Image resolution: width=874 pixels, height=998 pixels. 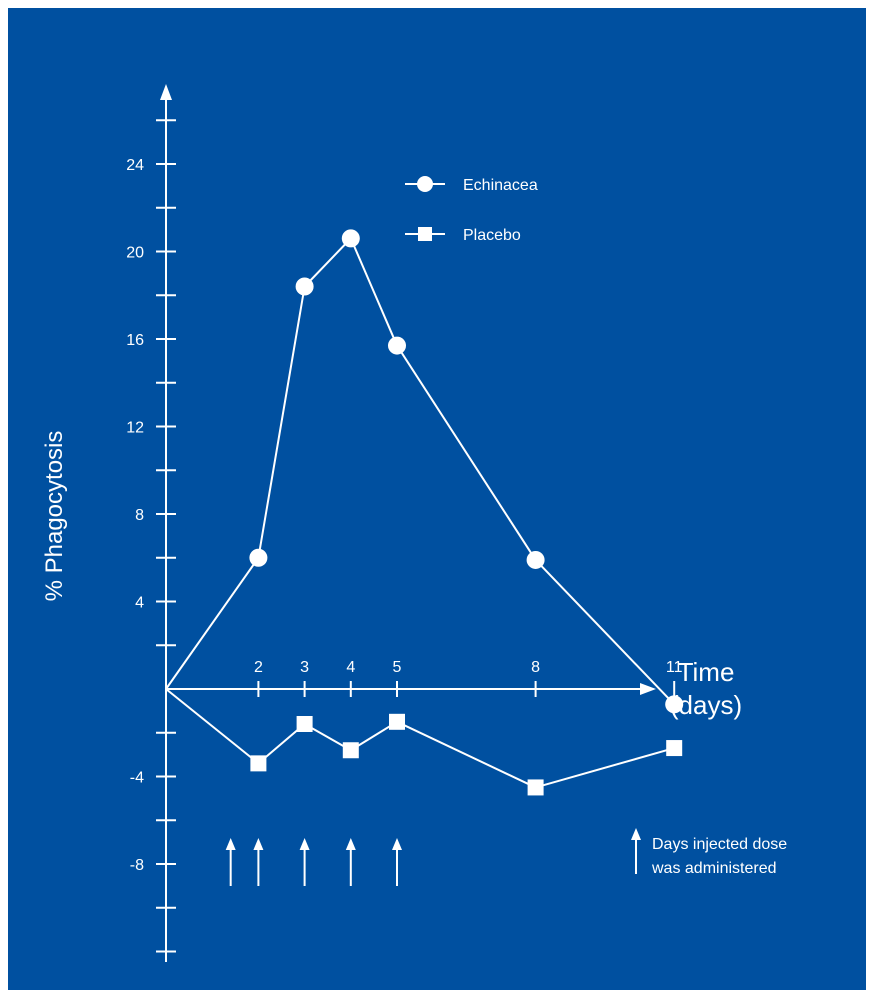 What do you see at coordinates (54, 516) in the screenshot?
I see `y-axis-label: % Phagocytosis` at bounding box center [54, 516].